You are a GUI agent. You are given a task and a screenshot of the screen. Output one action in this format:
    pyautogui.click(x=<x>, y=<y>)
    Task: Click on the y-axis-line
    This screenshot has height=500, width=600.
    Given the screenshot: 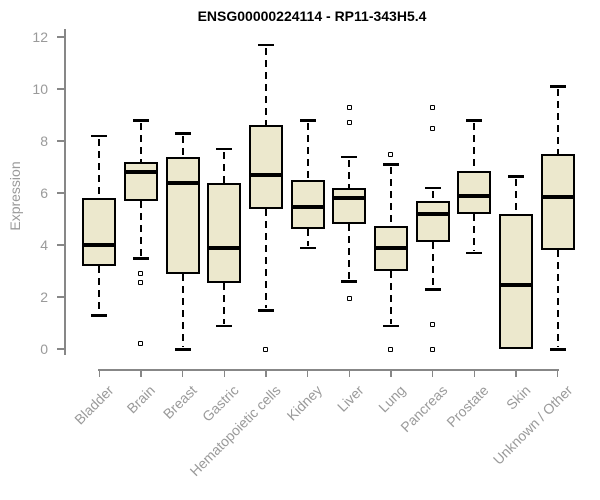 What is the action you would take?
    pyautogui.click(x=65, y=192)
    